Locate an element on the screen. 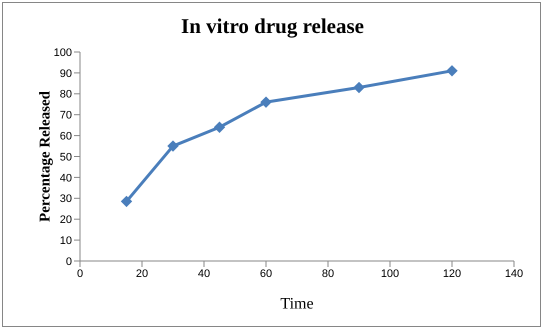 The height and width of the screenshot is (331, 545). x-tick-label: 100 is located at coordinates (390, 274).